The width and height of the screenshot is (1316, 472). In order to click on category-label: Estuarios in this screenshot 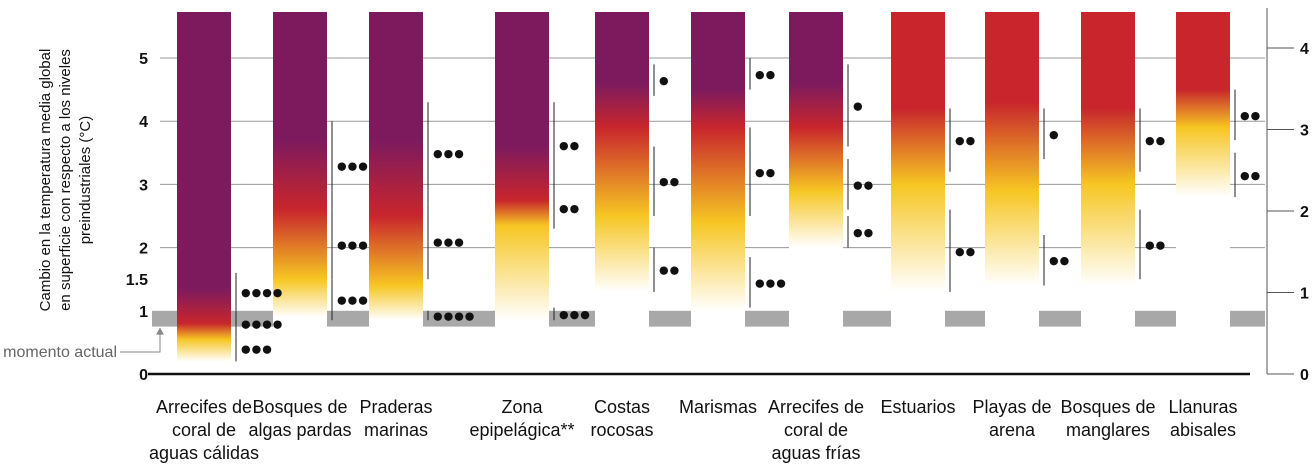, I will do `click(917, 407)`.